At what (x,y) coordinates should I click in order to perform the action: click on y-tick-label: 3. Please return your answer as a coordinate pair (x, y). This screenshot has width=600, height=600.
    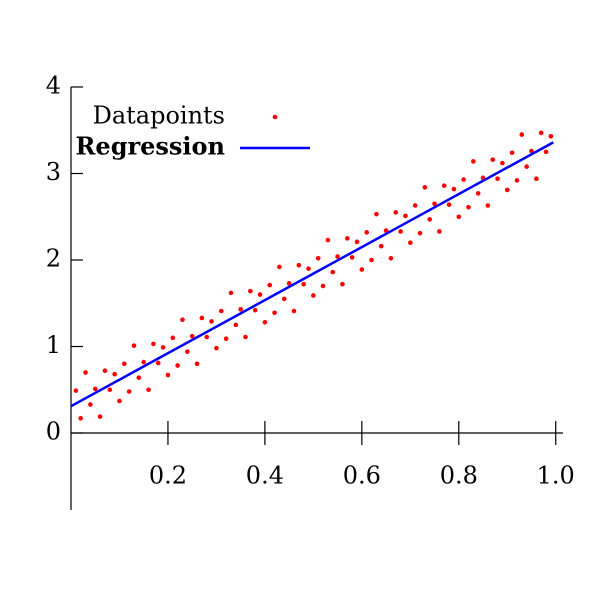
    Looking at the image, I should click on (53, 172).